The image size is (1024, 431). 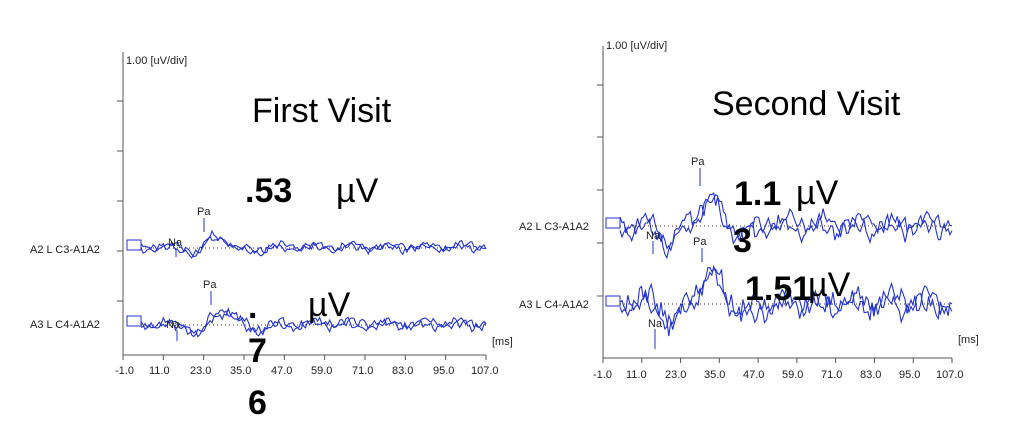 What do you see at coordinates (742, 241) in the screenshot?
I see `amplitude-value-wrap: 3` at bounding box center [742, 241].